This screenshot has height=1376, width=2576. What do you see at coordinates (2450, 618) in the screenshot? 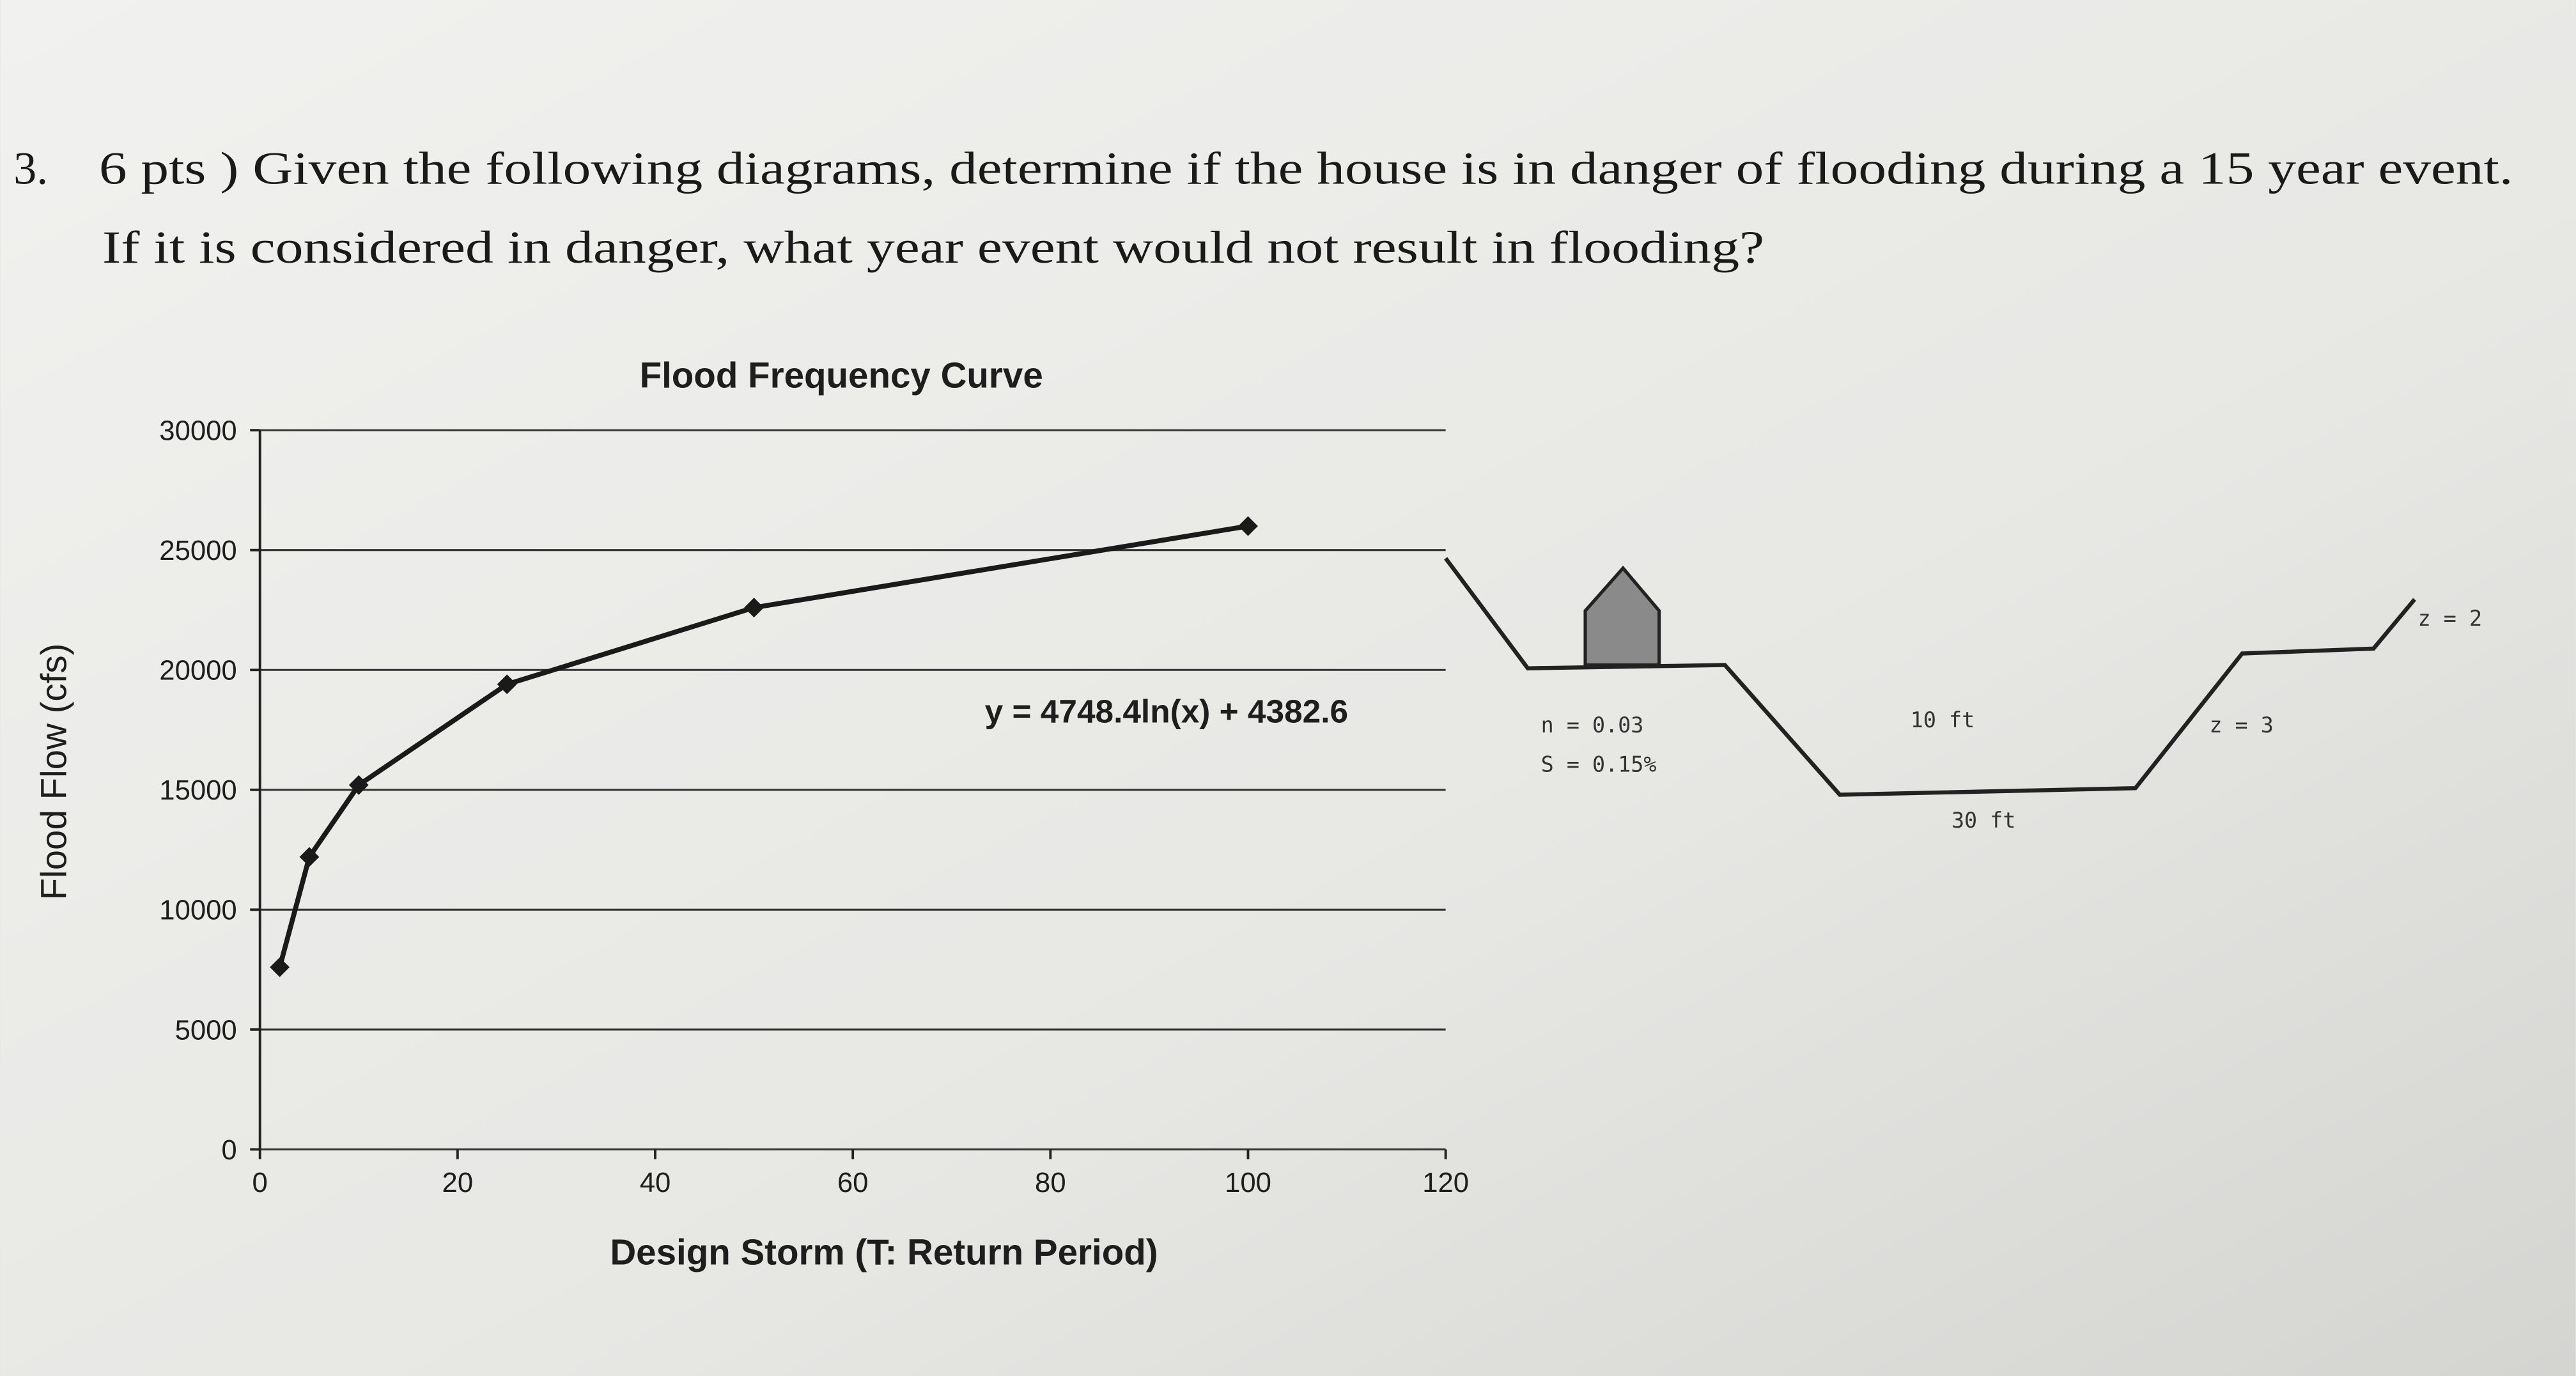
I see `side-slope-label: z = 2` at bounding box center [2450, 618].